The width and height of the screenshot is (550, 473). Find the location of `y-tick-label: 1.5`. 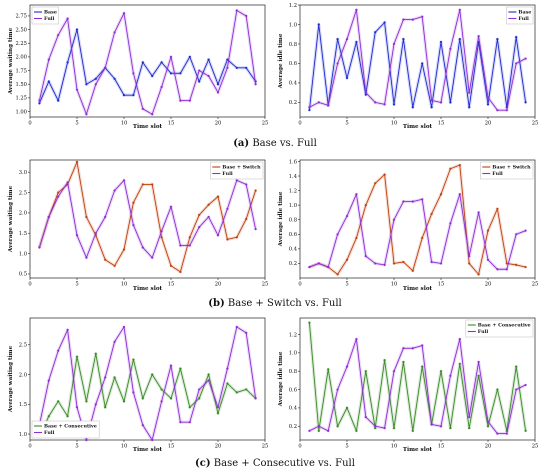

y-tick-label: 1.5 is located at coordinates (23, 405).